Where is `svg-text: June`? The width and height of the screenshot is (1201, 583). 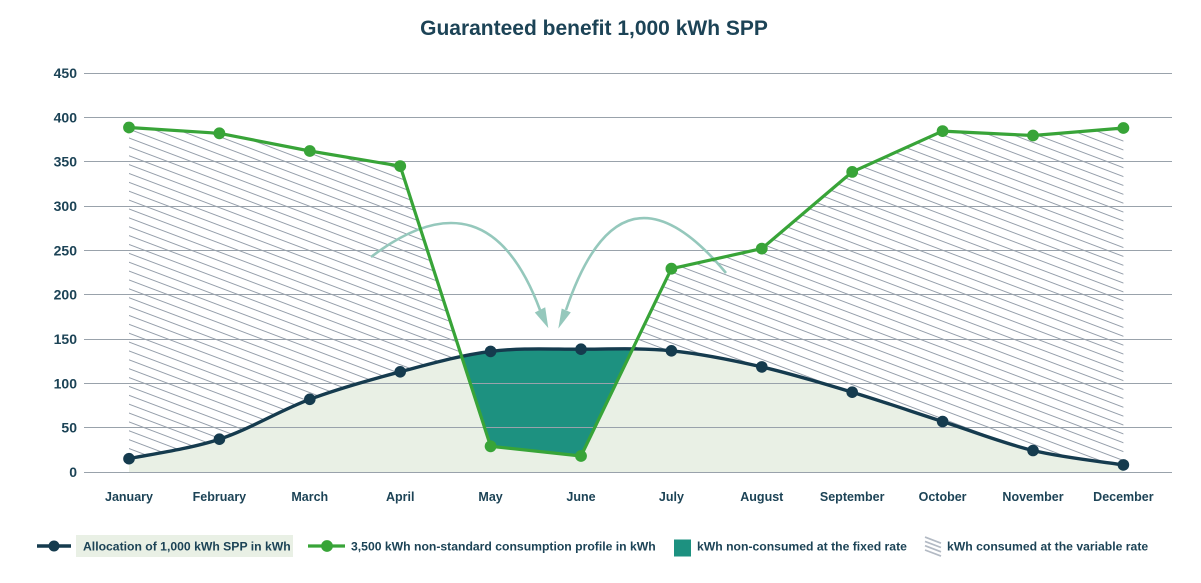
svg-text: June is located at coordinates (580, 497).